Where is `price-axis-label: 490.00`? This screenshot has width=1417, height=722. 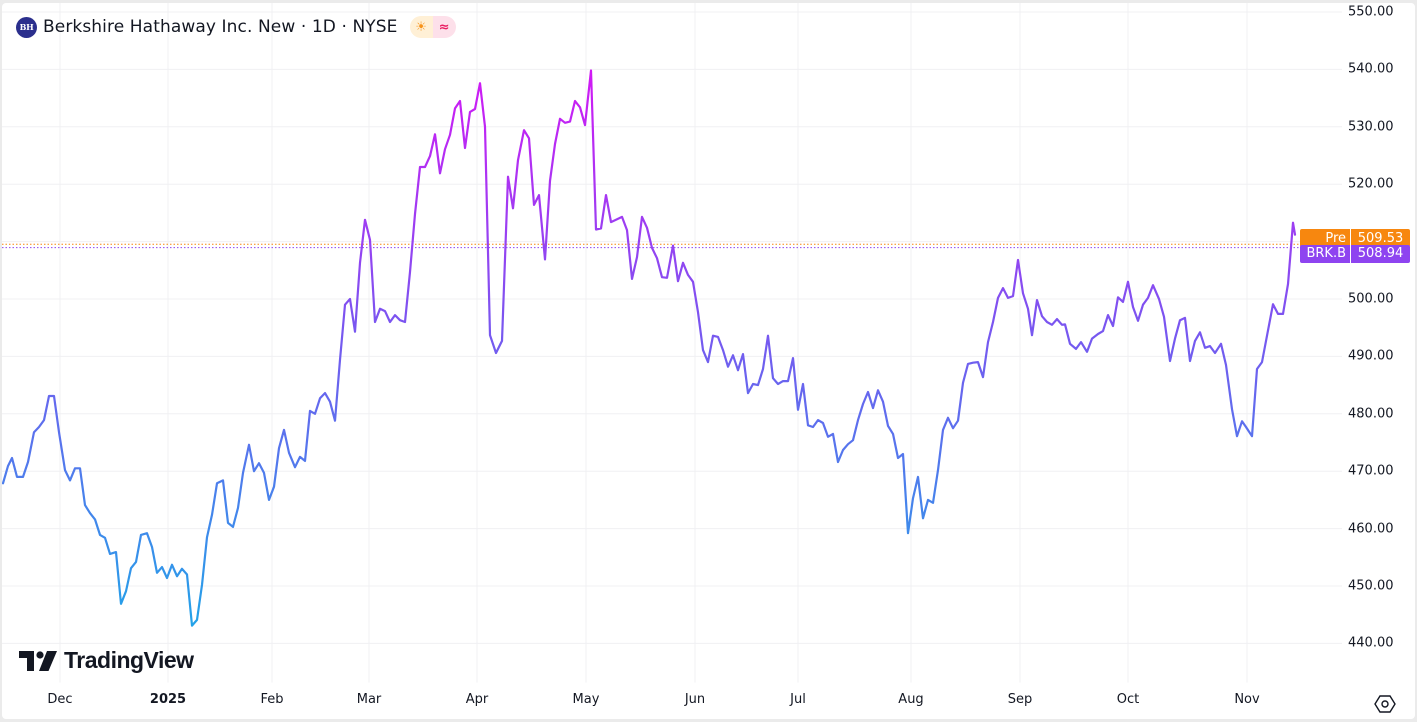
price-axis-label: 490.00 is located at coordinates (1371, 356).